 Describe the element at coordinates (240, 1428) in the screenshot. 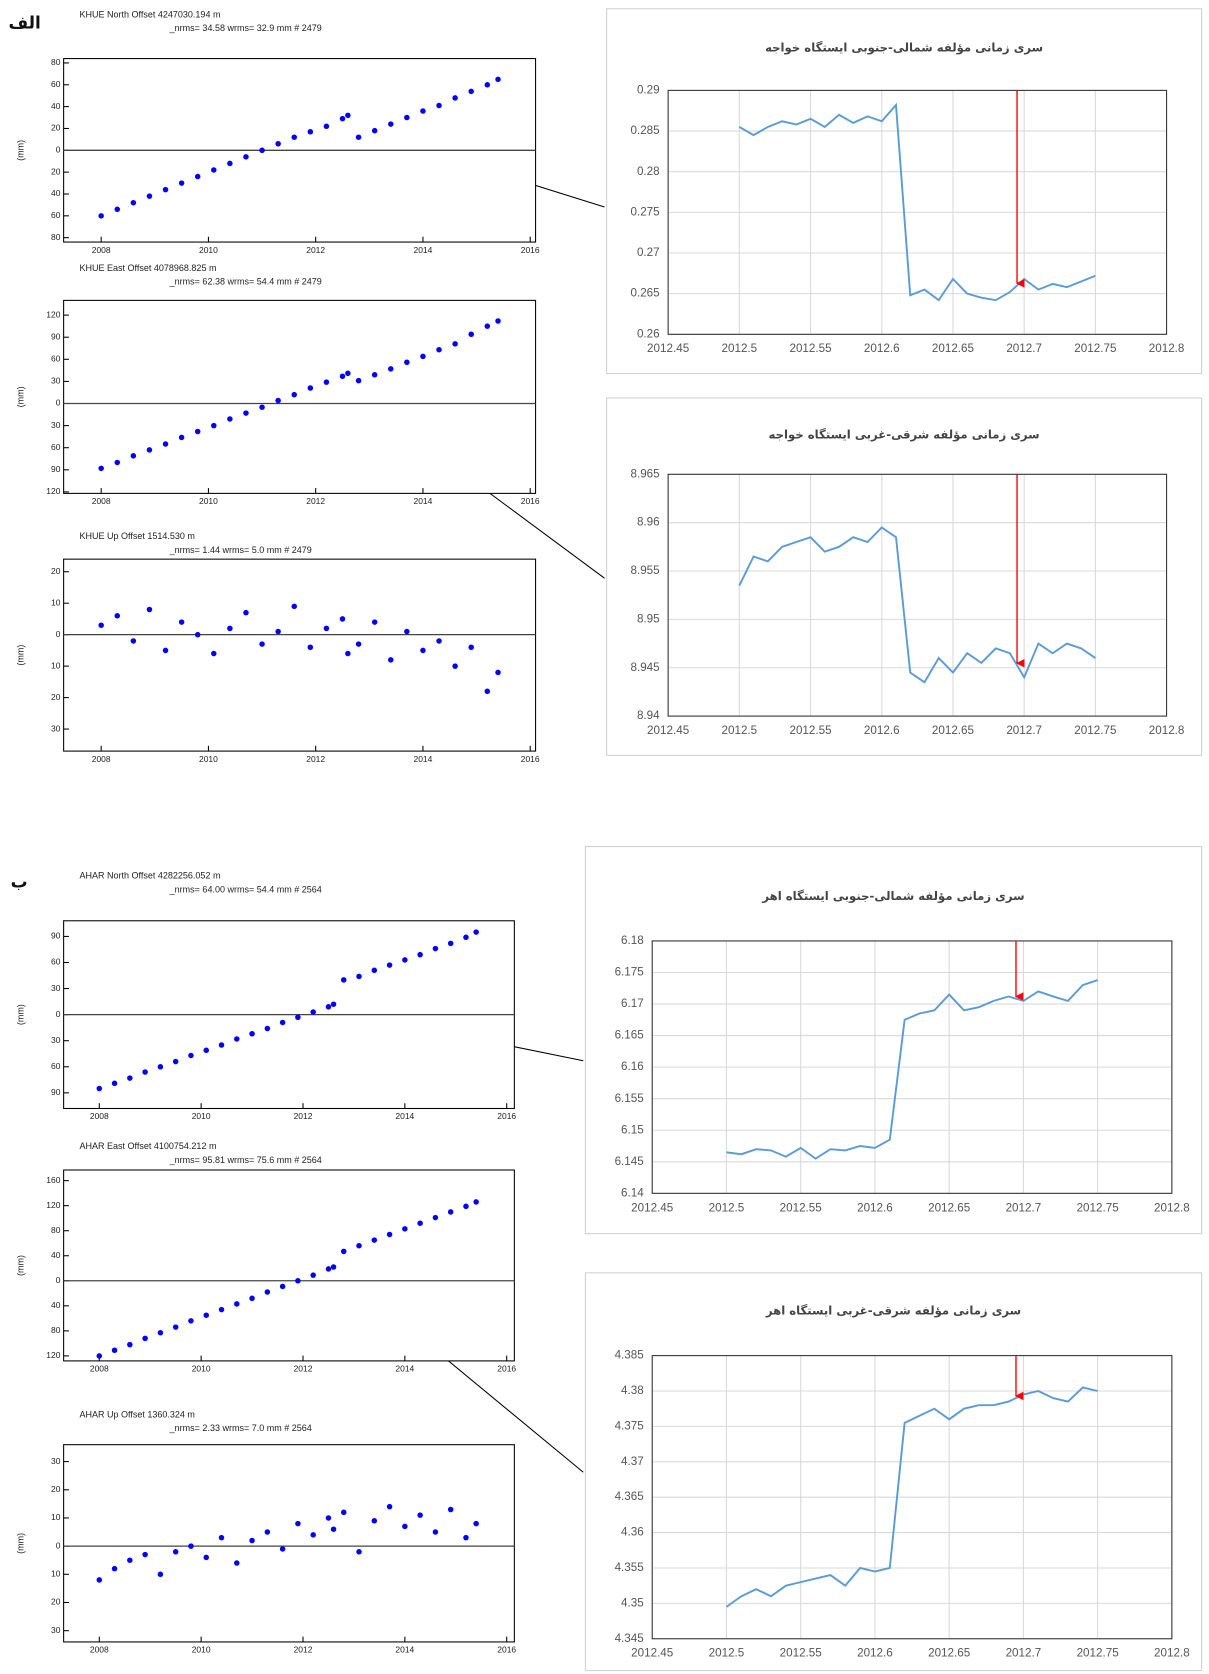

I see `chart-subtitle: _nrms= 2.33 wrms= 7.0 mm # 2564` at that location.